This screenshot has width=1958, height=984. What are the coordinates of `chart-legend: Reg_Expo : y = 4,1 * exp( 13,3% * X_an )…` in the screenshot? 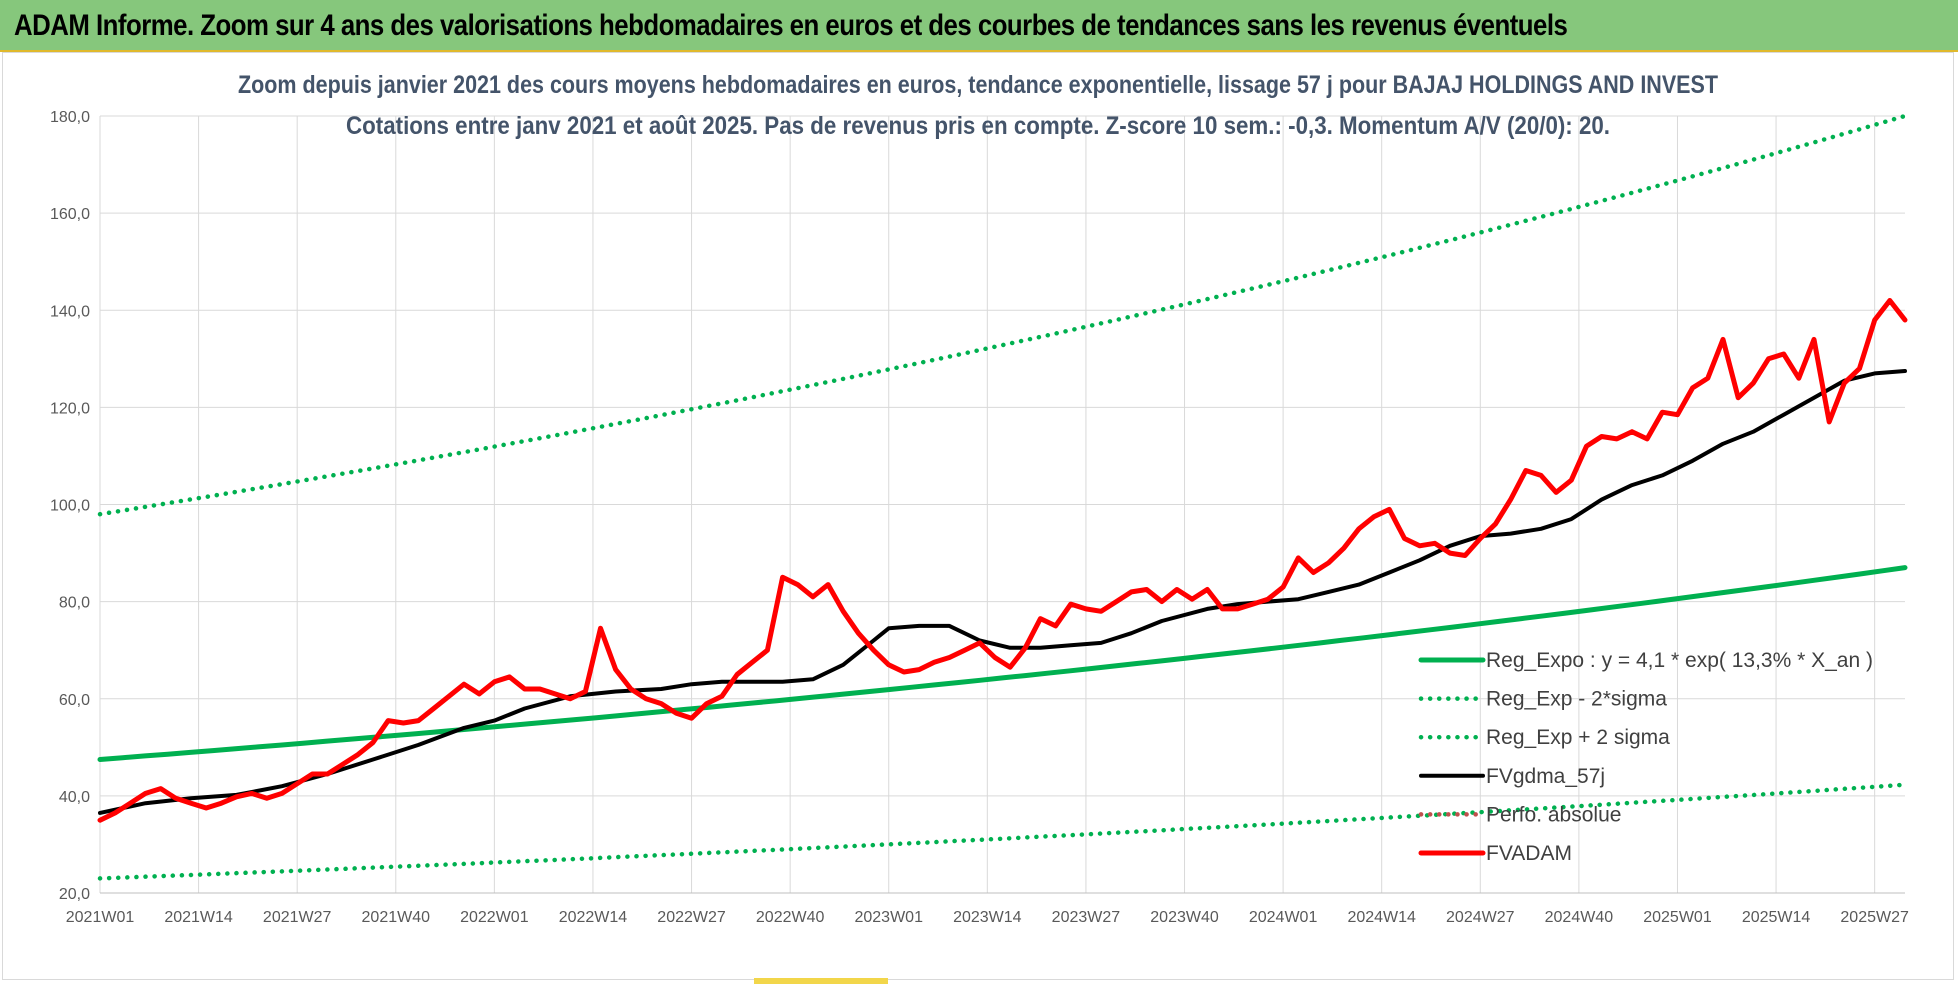 It's located at (1645, 757).